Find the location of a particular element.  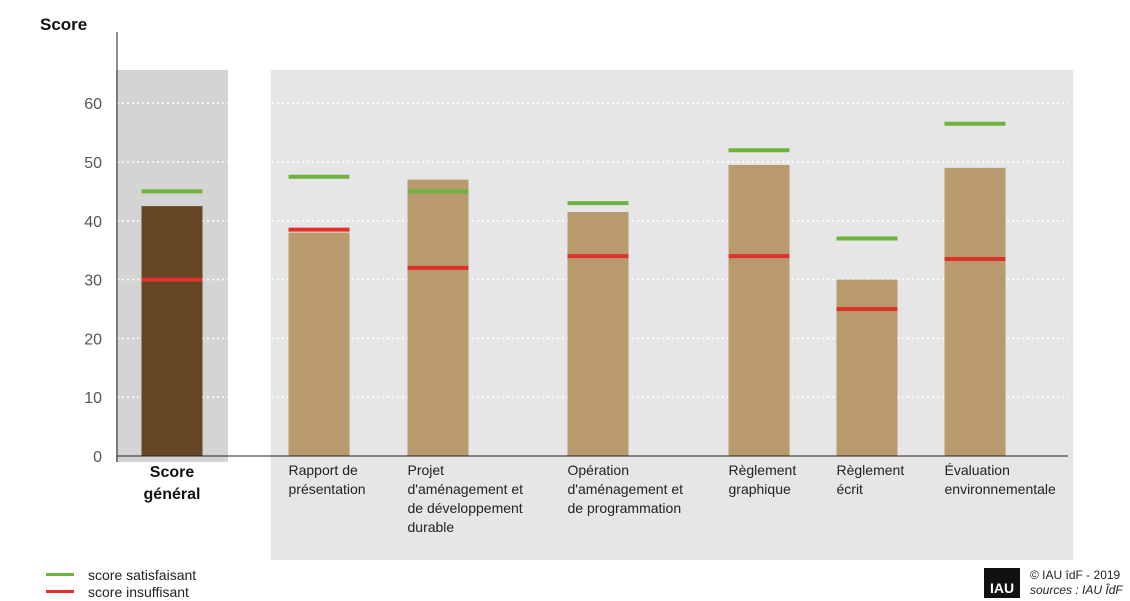

legend-swatch-red is located at coordinates (60, 591).